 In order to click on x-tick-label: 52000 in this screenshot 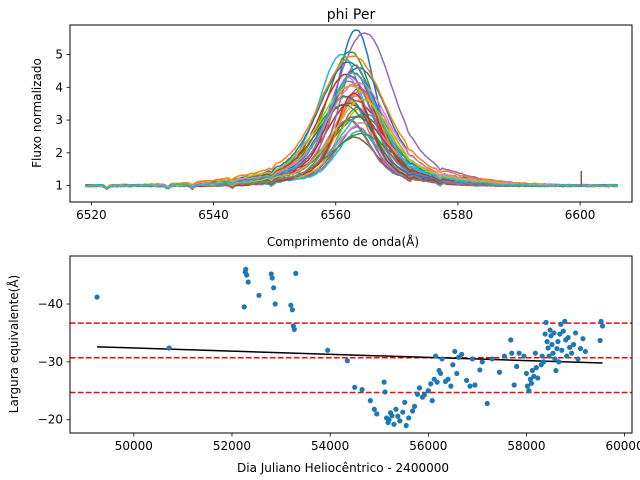, I will do `click(232, 446)`.